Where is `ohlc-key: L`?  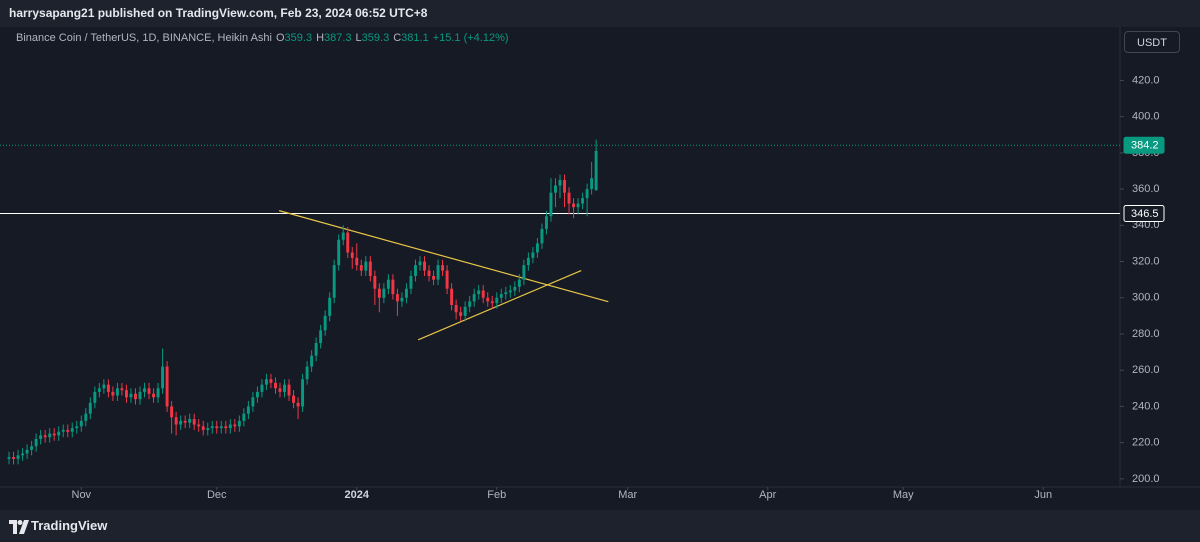 ohlc-key: L is located at coordinates (358, 38).